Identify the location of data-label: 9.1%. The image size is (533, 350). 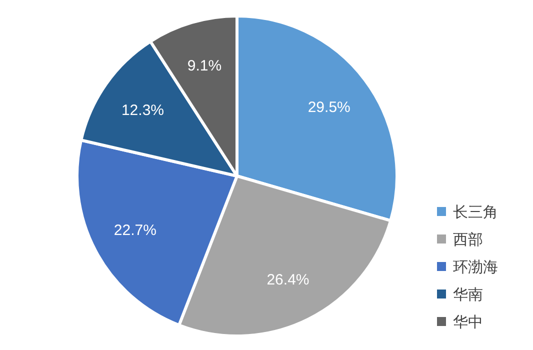
(204, 65).